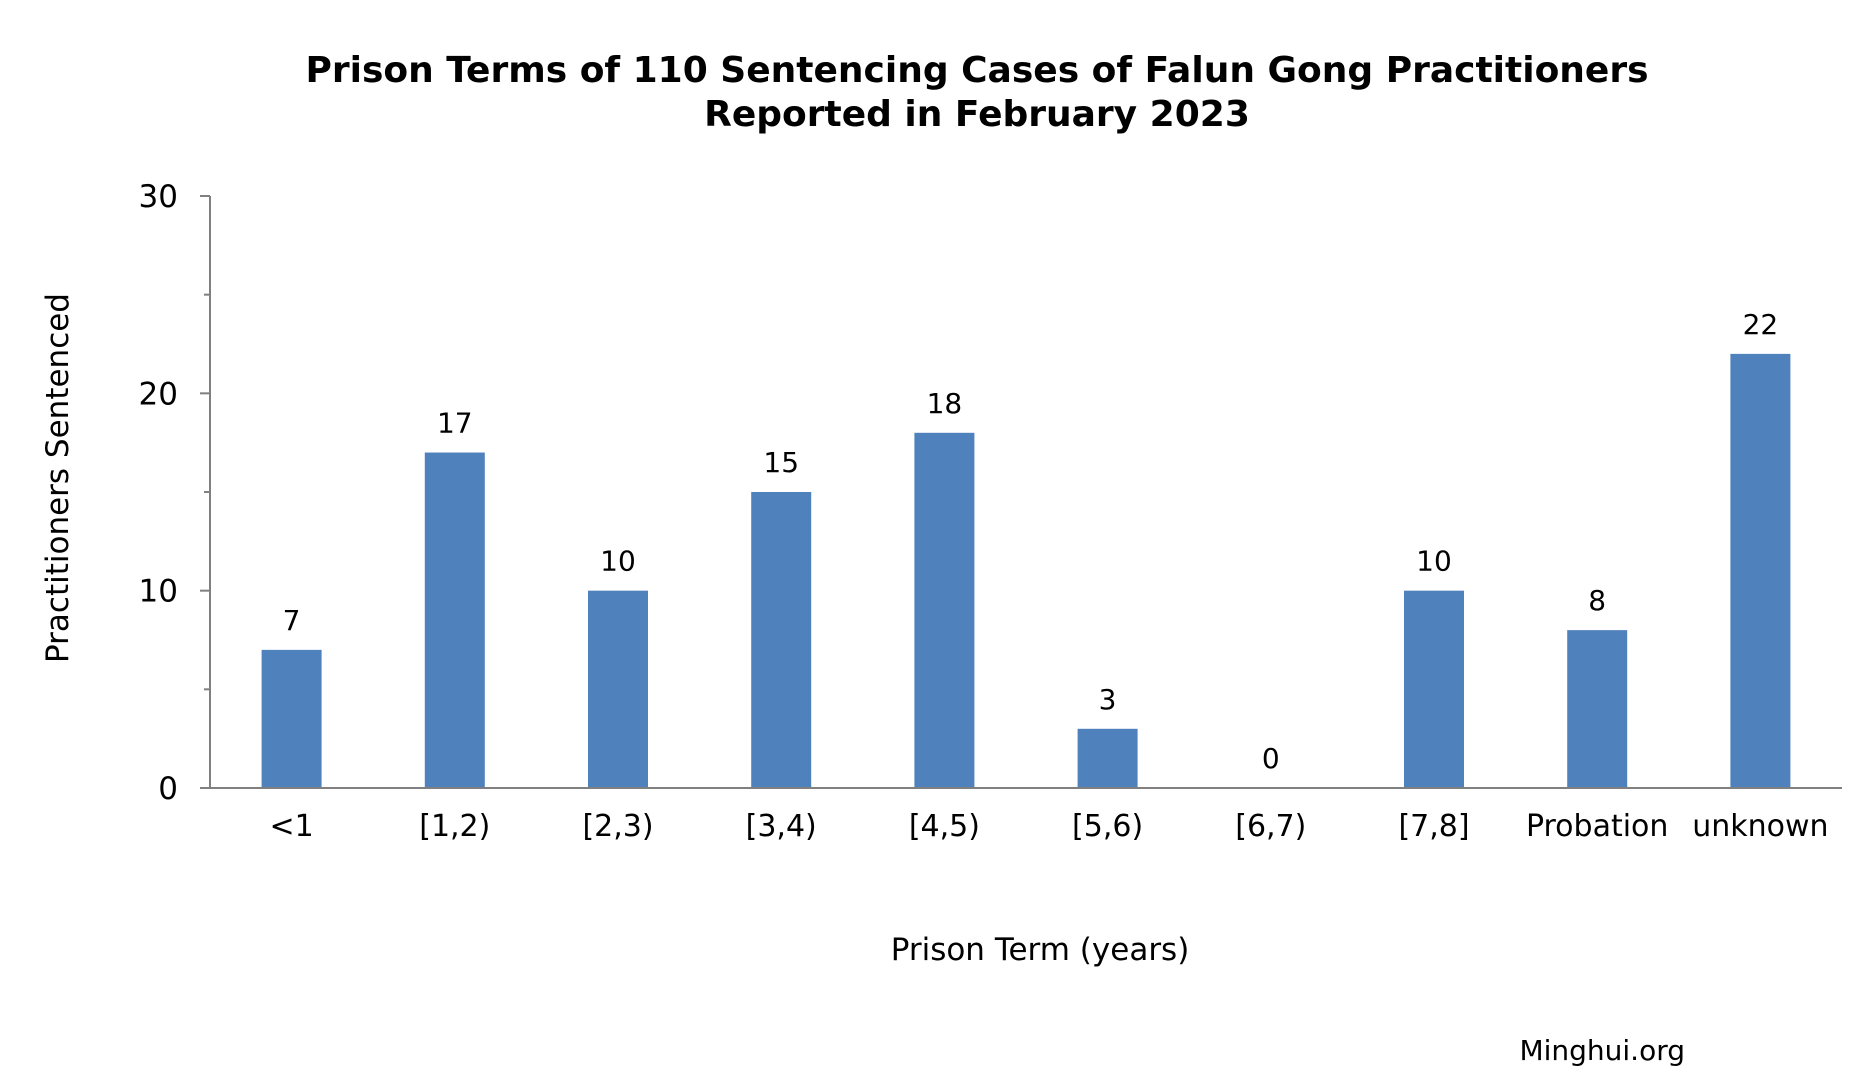 The height and width of the screenshot is (1088, 1860). What do you see at coordinates (944, 826) in the screenshot?
I see `x-tick-label: [4,5)` at bounding box center [944, 826].